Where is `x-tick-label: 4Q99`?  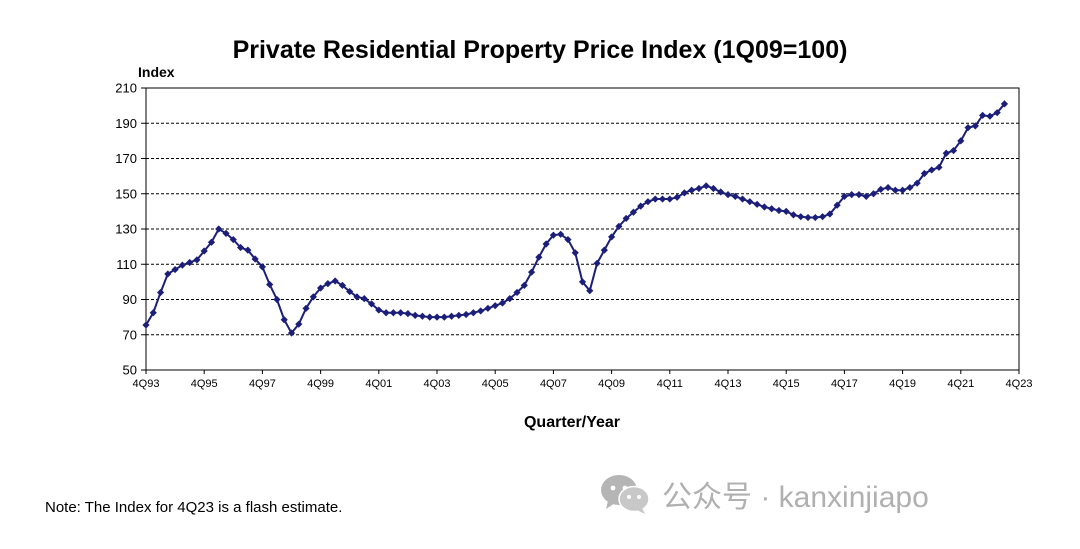 x-tick-label: 4Q99 is located at coordinates (320, 384).